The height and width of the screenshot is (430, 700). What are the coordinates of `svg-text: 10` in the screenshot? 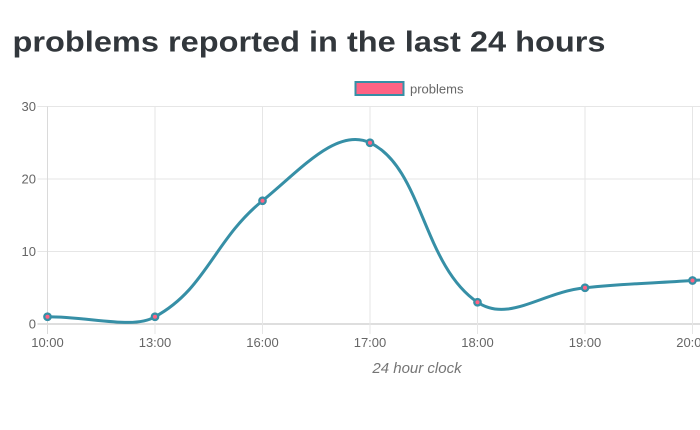 It's located at (29, 251).